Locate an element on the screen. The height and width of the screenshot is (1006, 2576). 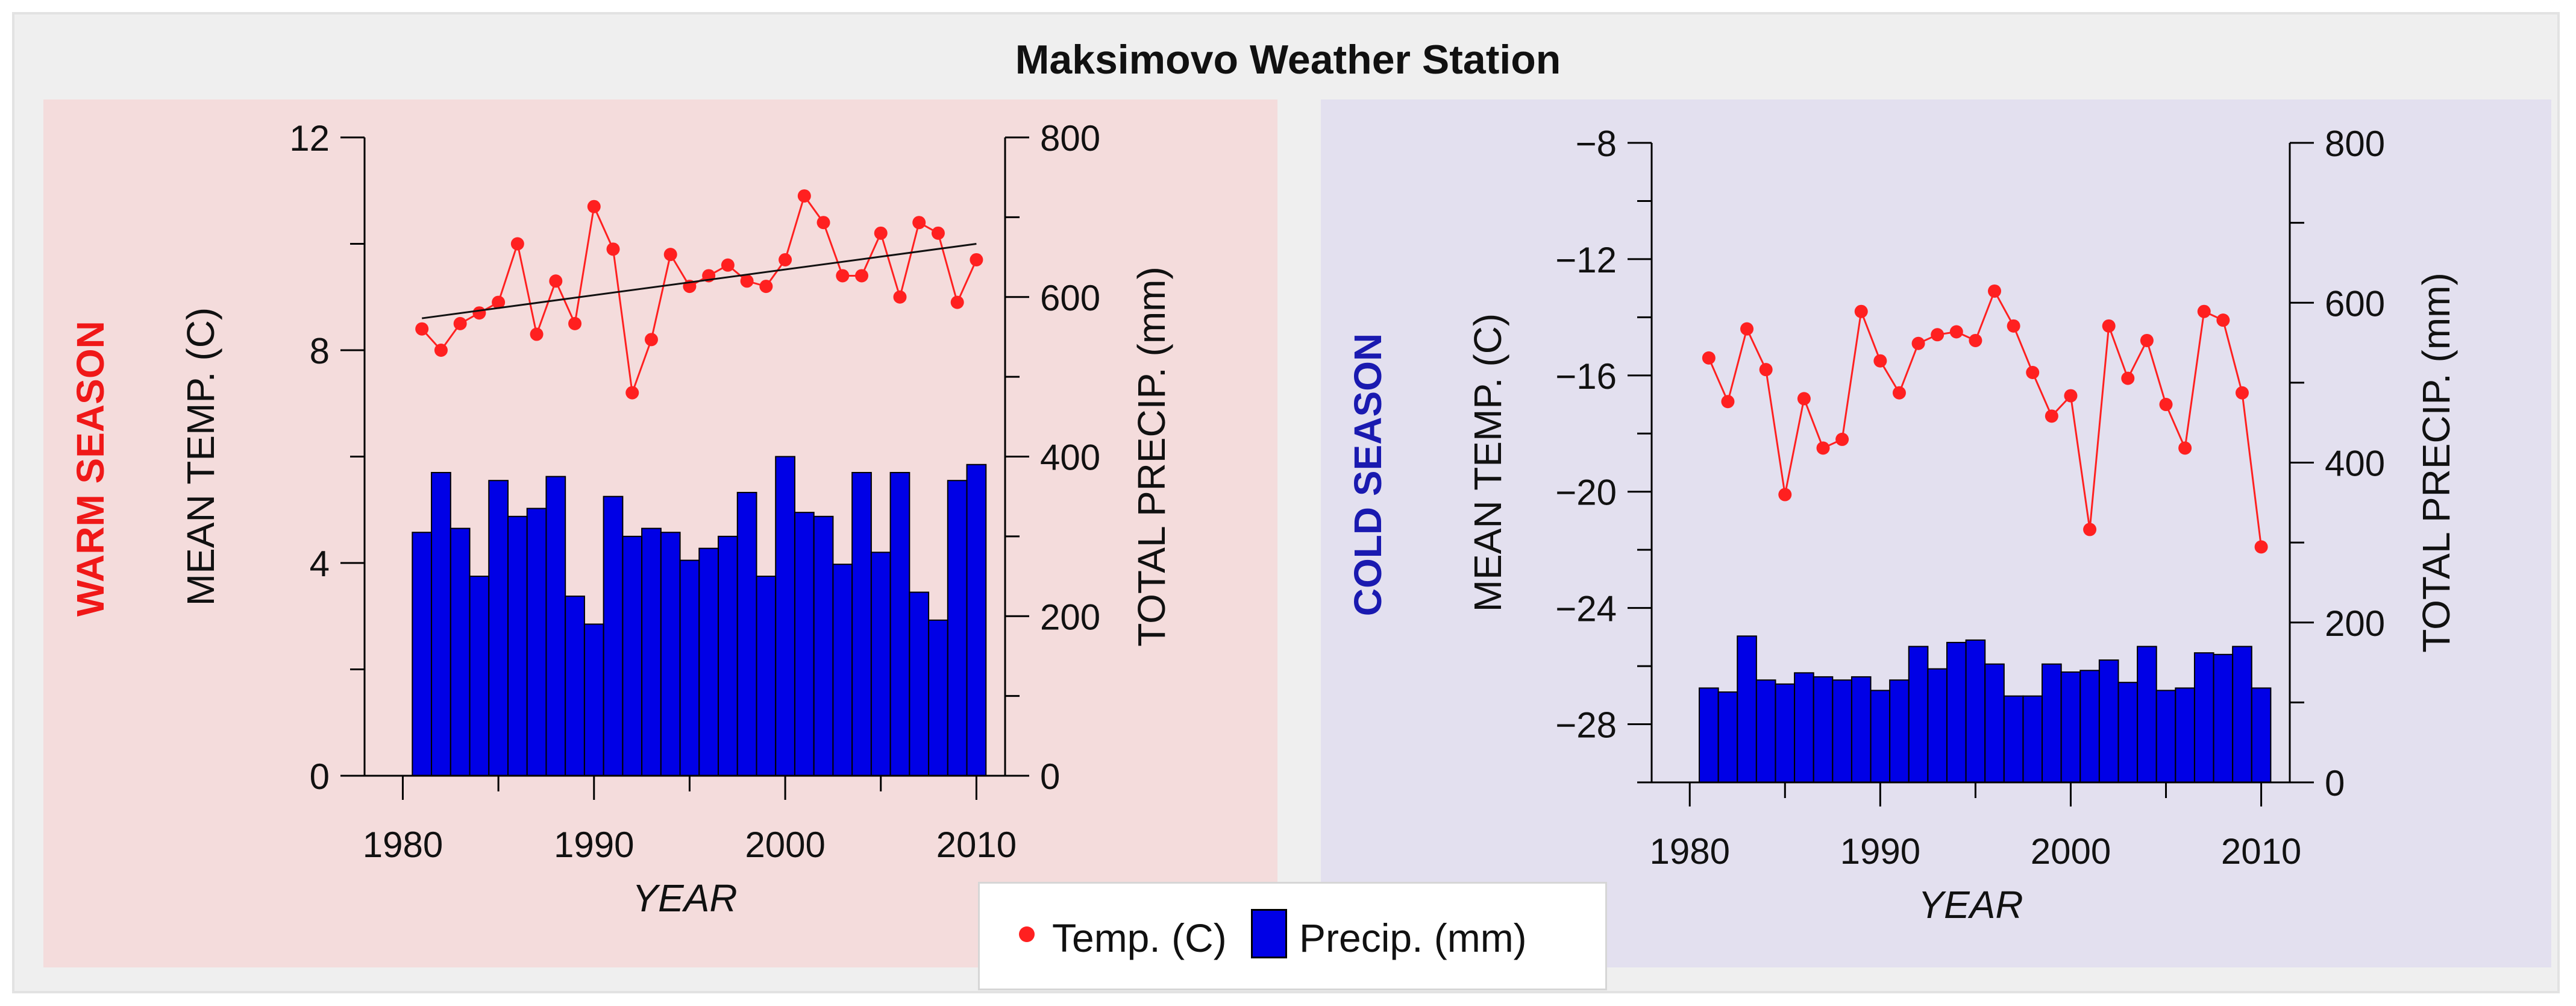
left-tick-label: 0 is located at coordinates (320, 776).